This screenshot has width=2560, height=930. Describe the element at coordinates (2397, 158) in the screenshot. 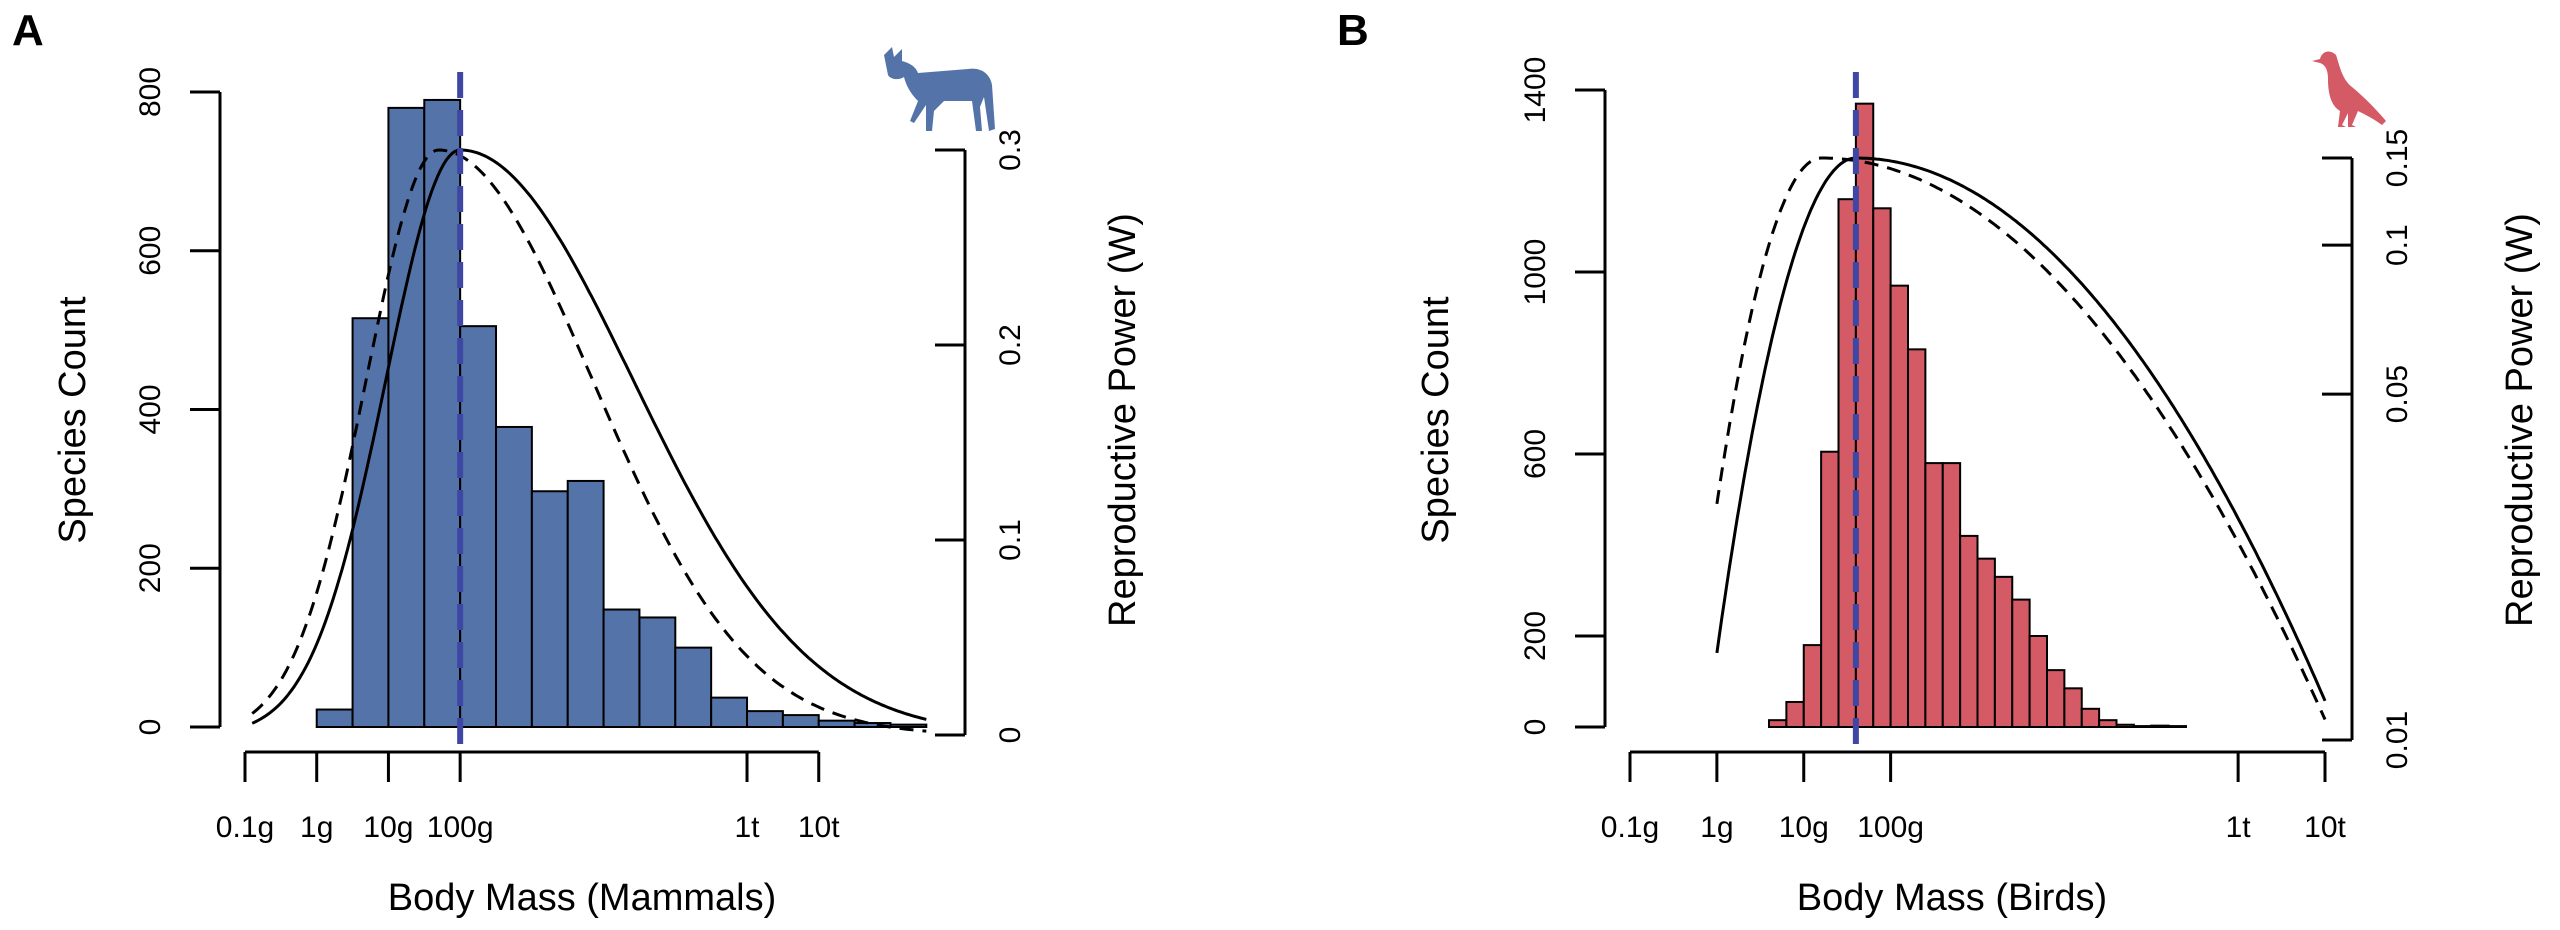

I see `panel-b-y2-tick-label: 0.15` at that location.